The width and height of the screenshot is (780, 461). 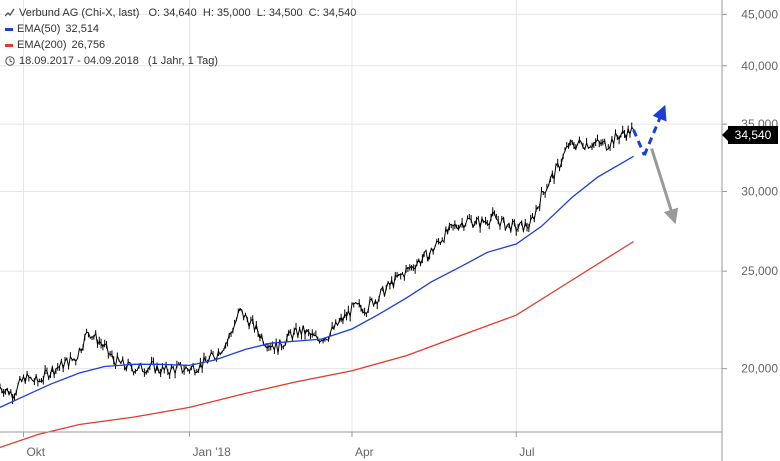 What do you see at coordinates (364, 452) in the screenshot?
I see `x-tick-label: Apr` at bounding box center [364, 452].